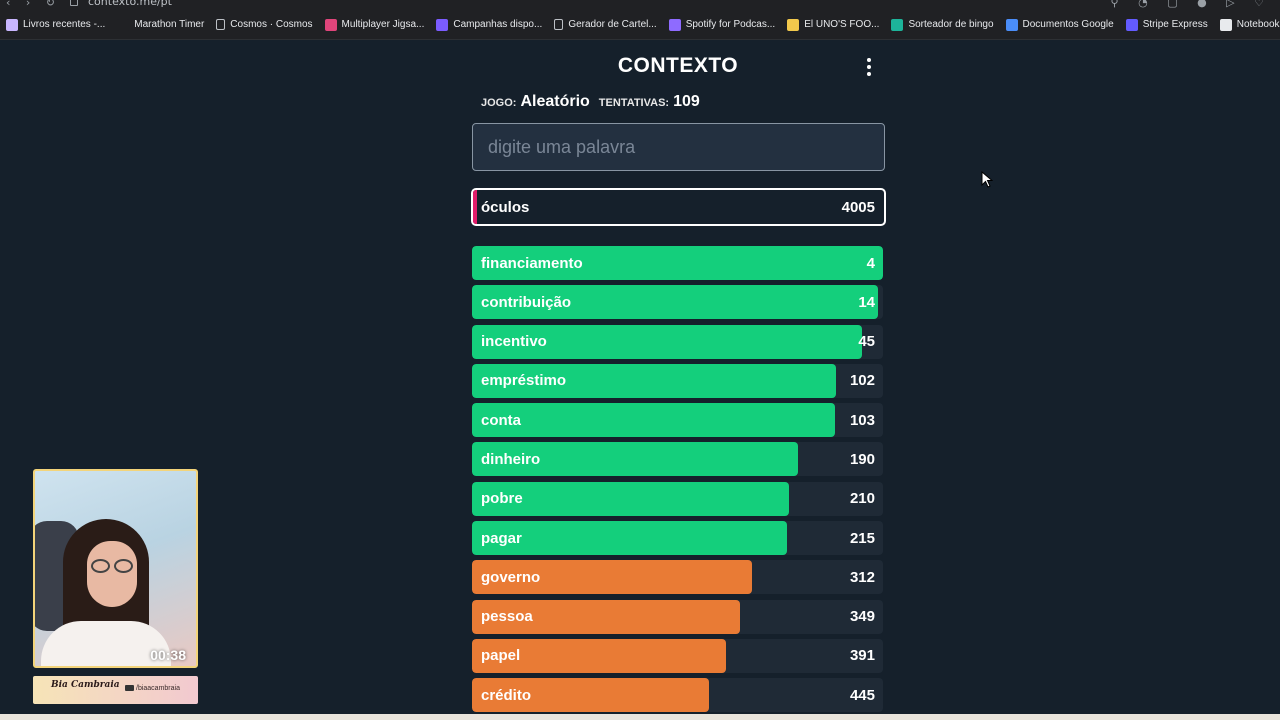  What do you see at coordinates (677, 577) in the screenshot?
I see `guess-row: governo 312` at bounding box center [677, 577].